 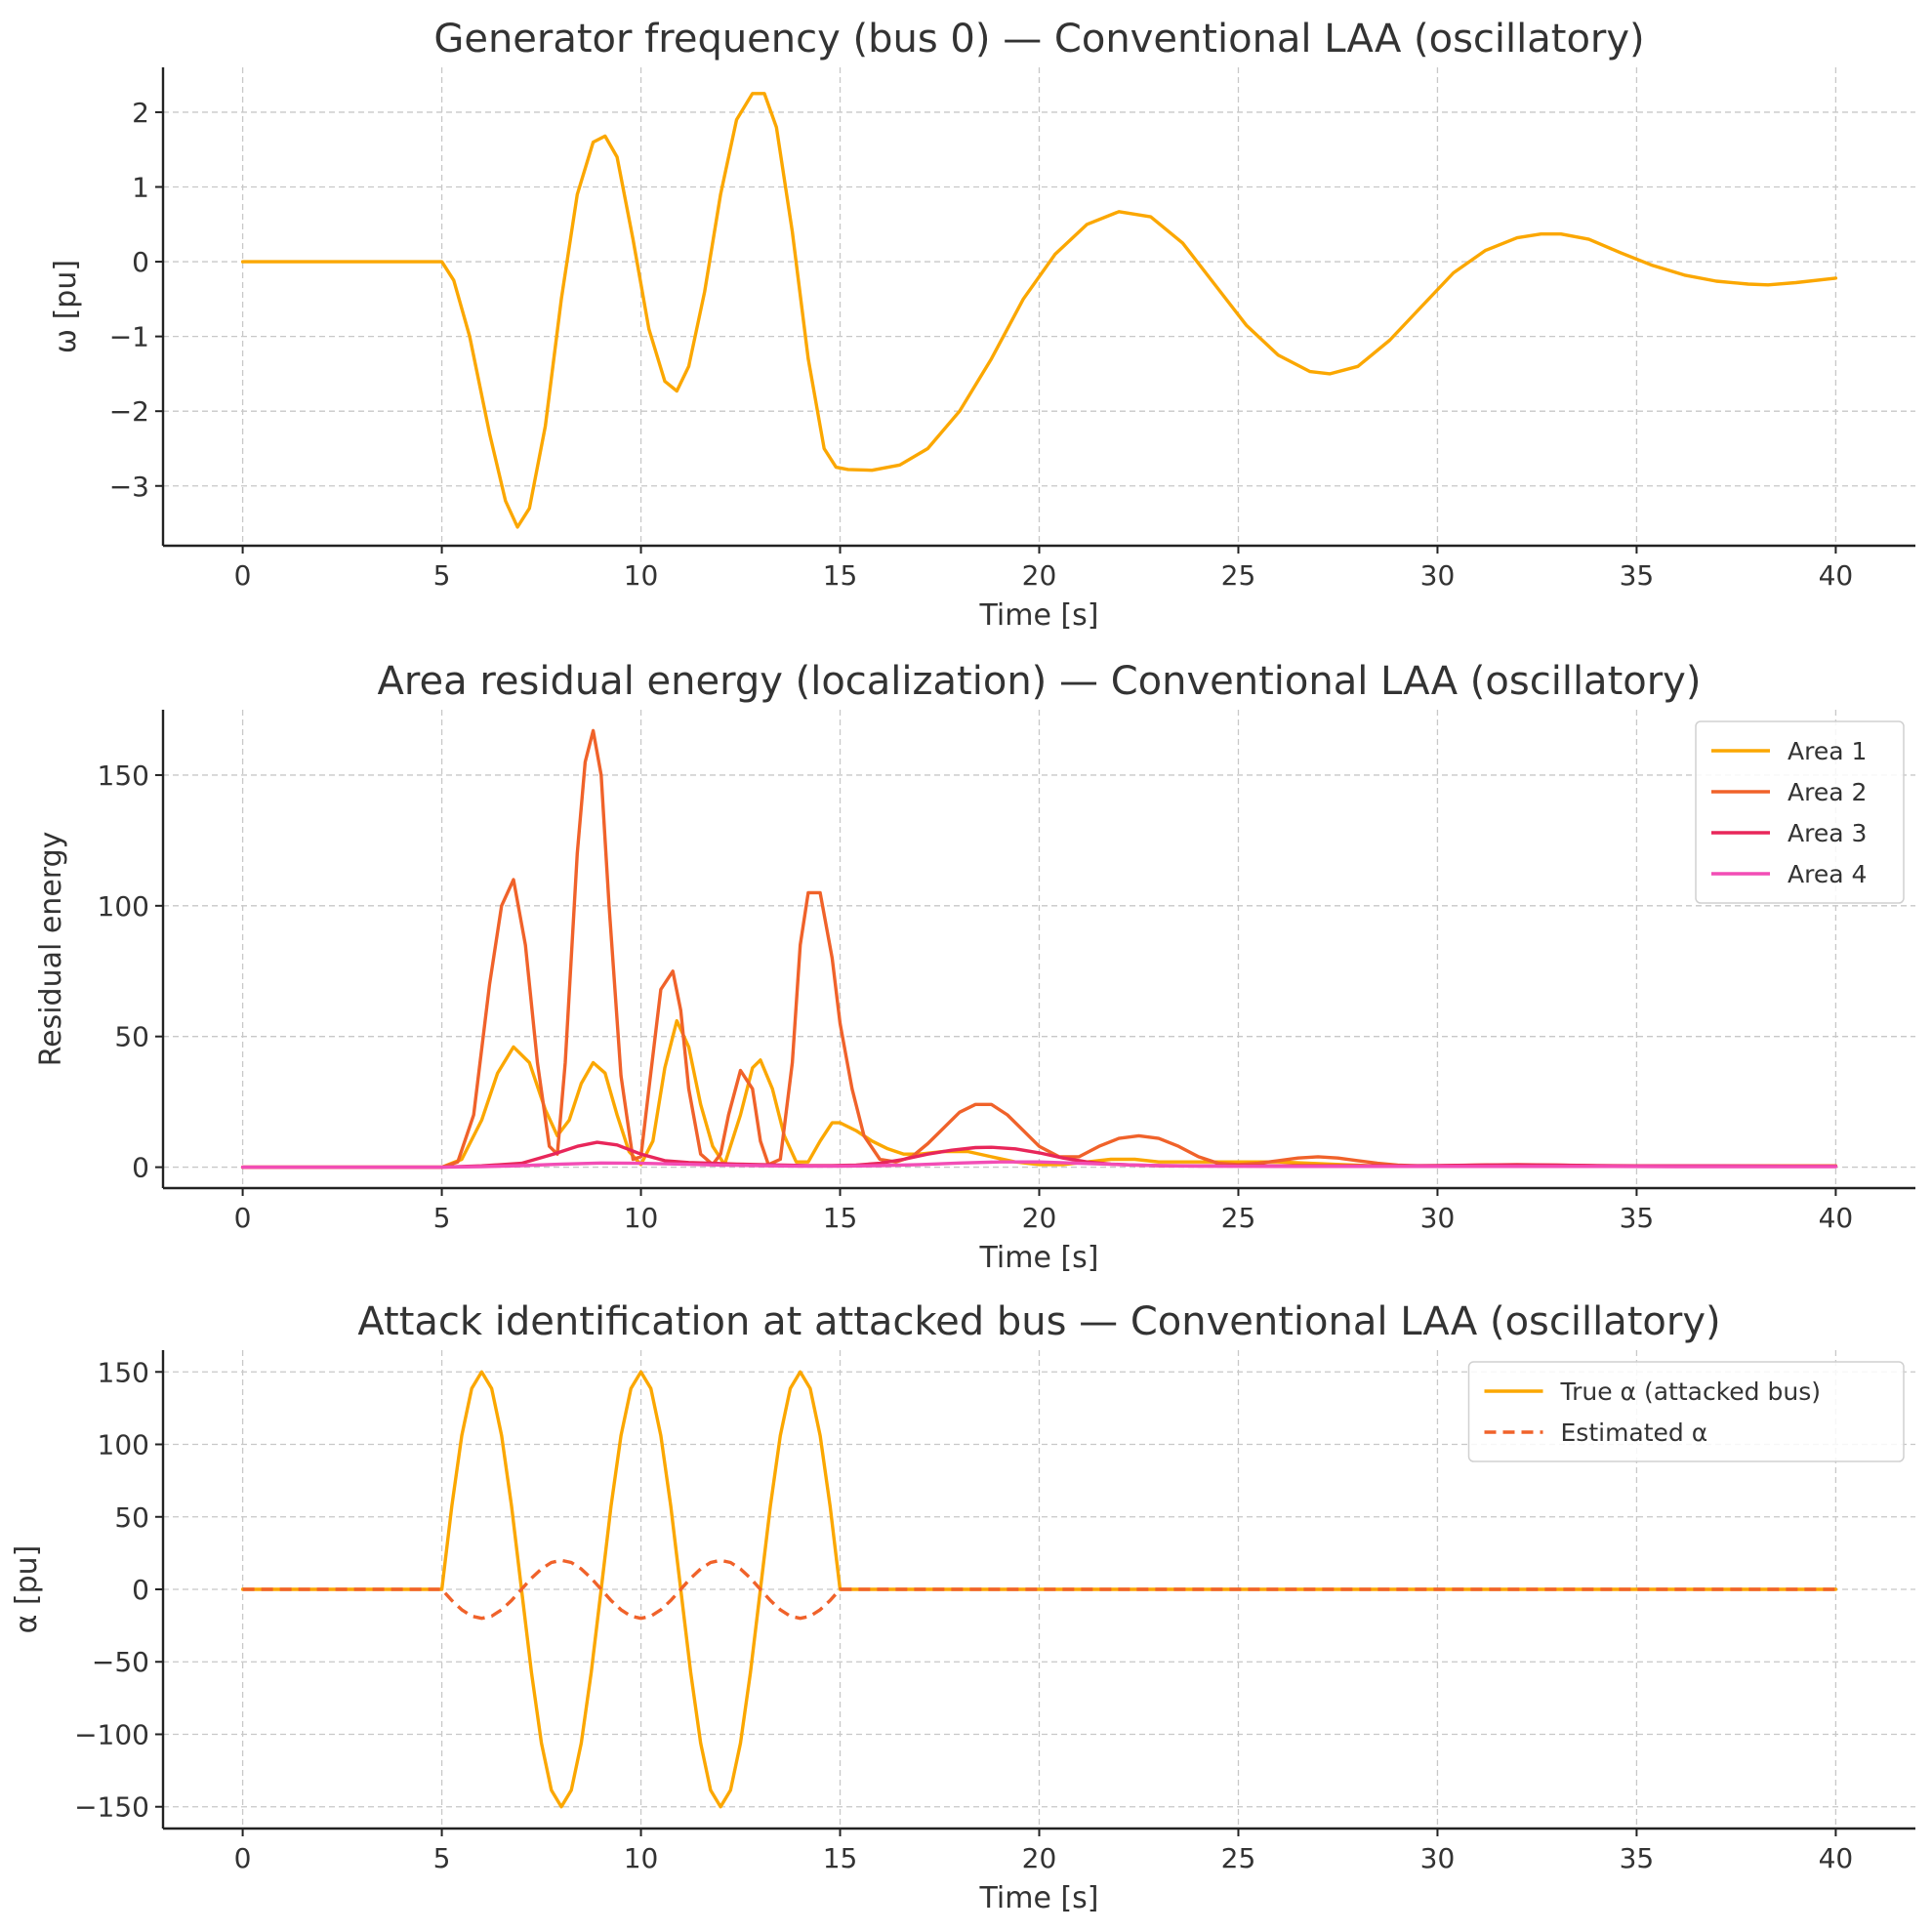 I want to click on y-tick-label: −1, so click(x=129, y=337).